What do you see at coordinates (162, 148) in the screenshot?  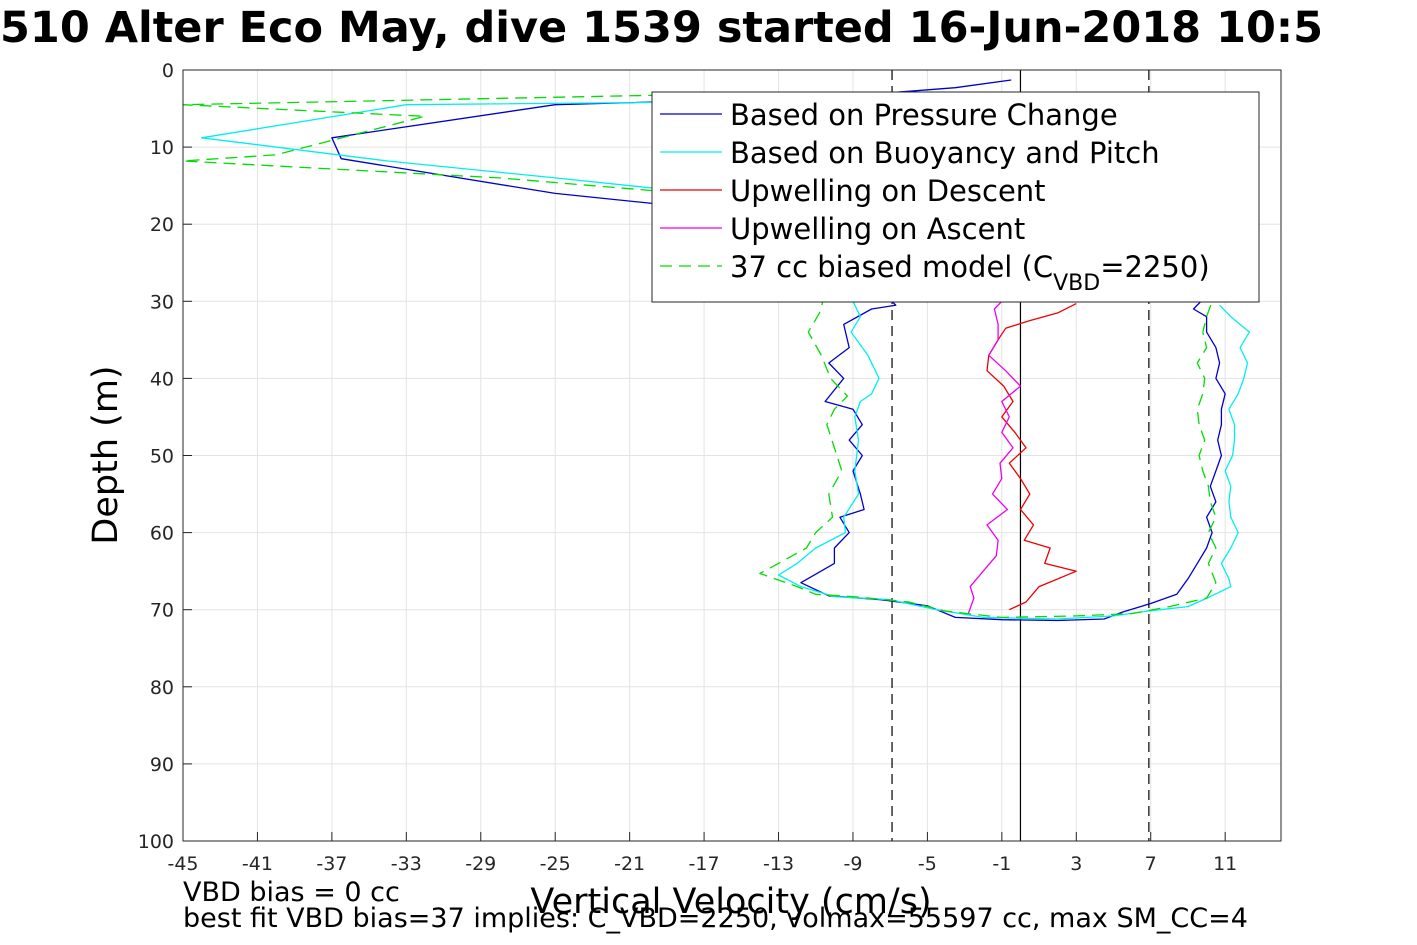 I see `y-tick-label: 10` at bounding box center [162, 148].